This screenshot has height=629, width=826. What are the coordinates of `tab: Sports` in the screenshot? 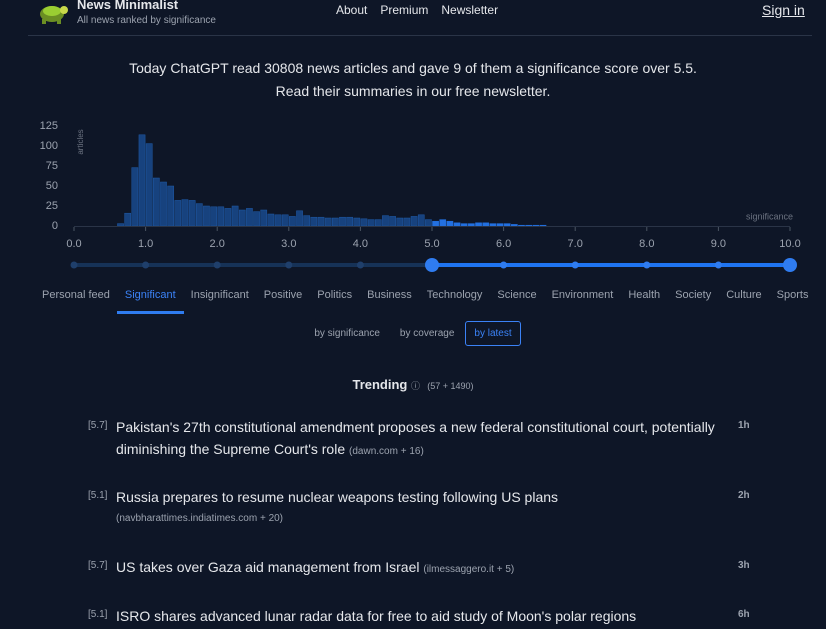 It's located at (792, 295).